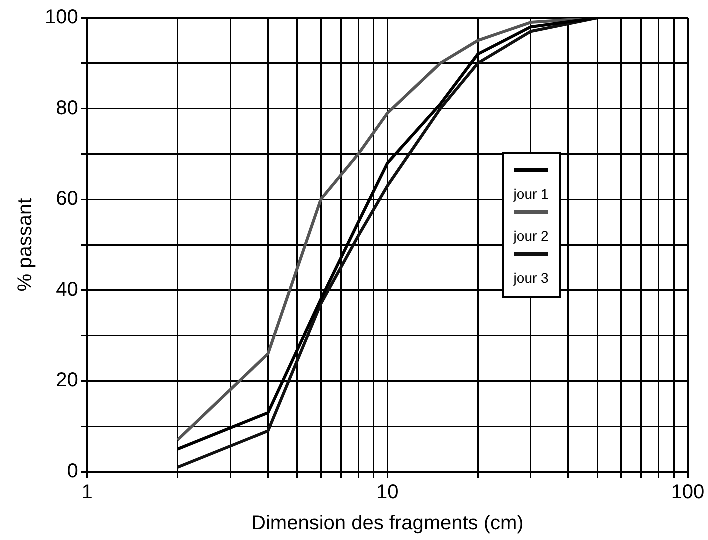 This screenshot has width=708, height=540. What do you see at coordinates (72, 471) in the screenshot?
I see `y-tick-label: 0` at bounding box center [72, 471].